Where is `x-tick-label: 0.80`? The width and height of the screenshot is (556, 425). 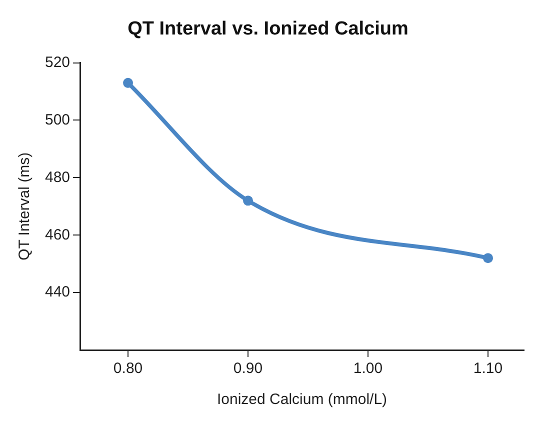 x-tick-label: 0.80 is located at coordinates (128, 369).